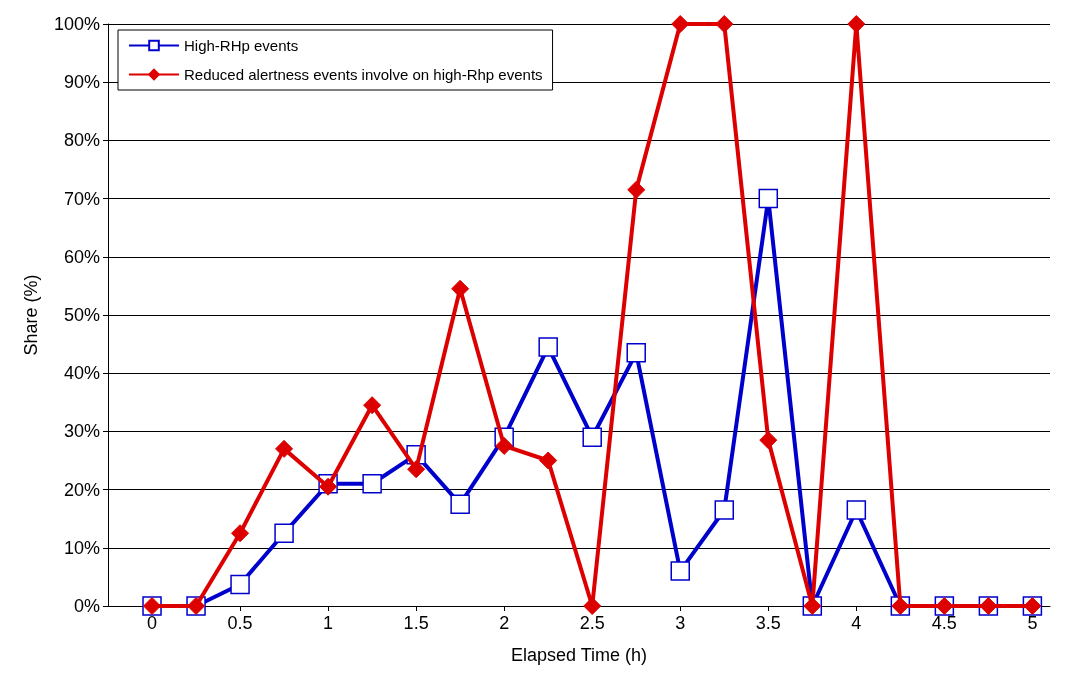  What do you see at coordinates (81, 140) in the screenshot?
I see `y-tick-label: 80%` at bounding box center [81, 140].